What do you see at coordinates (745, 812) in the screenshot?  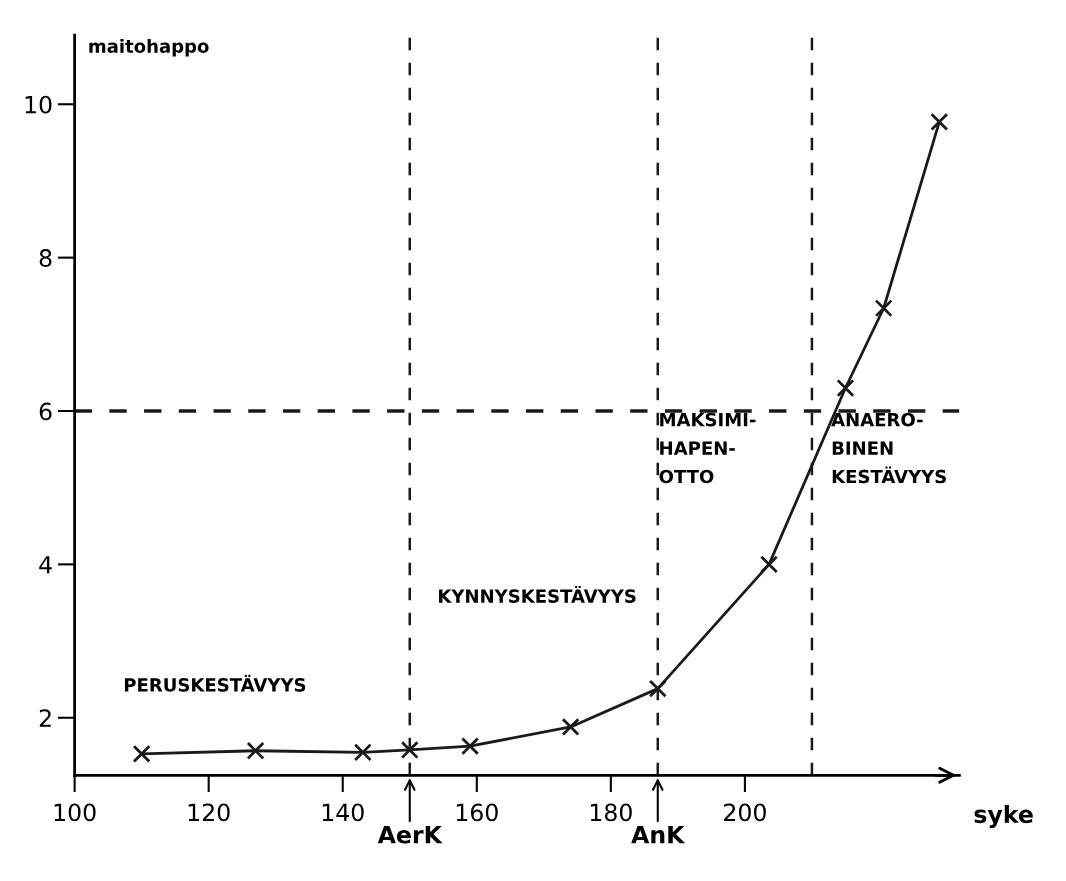 I see `x-tick-label: 200` at bounding box center [745, 812].